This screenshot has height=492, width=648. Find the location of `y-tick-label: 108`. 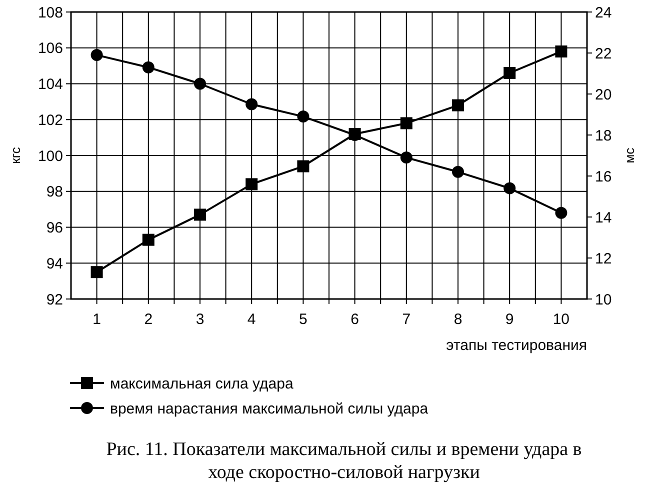

y-tick-label: 108 is located at coordinates (50, 13).